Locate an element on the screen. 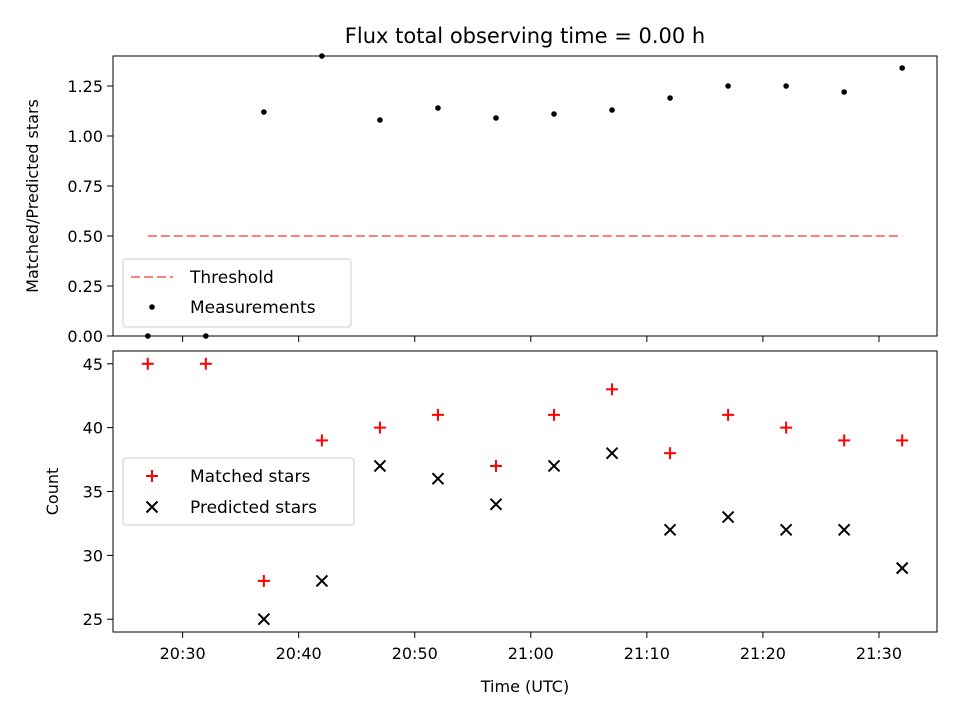 The image size is (960, 720). bottom-xlabel: Time (UTC) is located at coordinates (524, 686).